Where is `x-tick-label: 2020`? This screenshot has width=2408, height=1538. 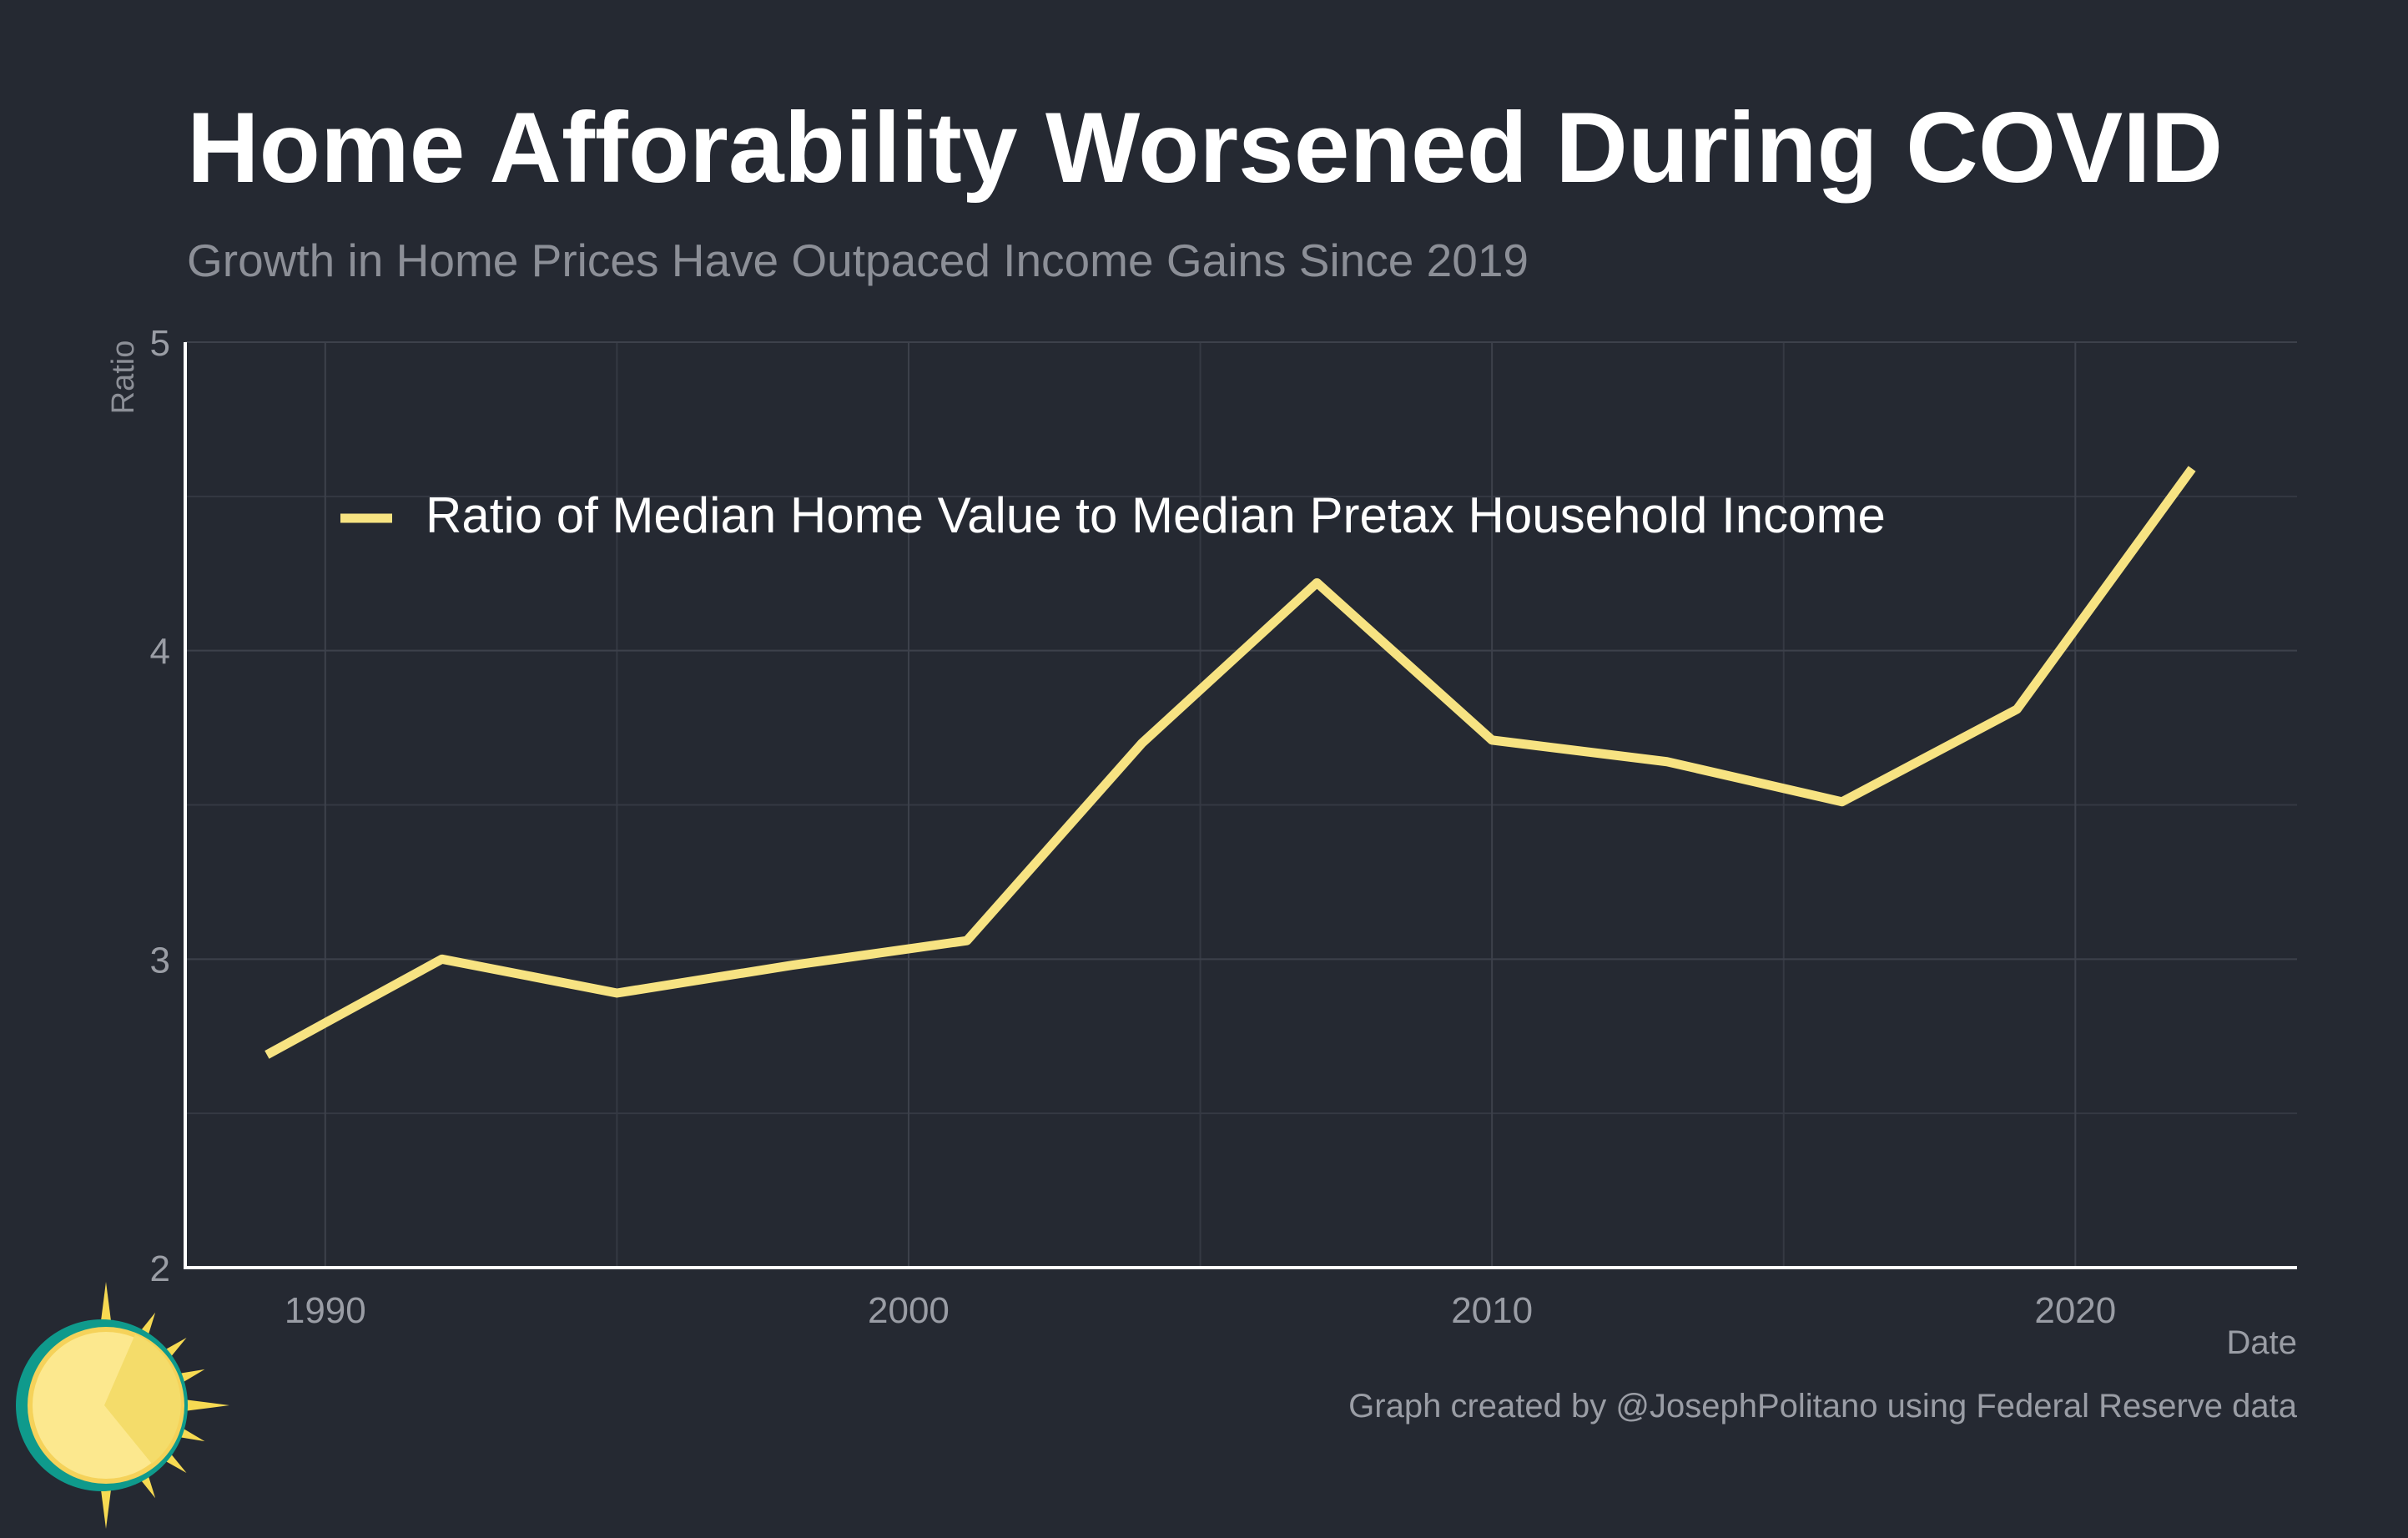 x-tick-label: 2020 is located at coordinates (2075, 1310).